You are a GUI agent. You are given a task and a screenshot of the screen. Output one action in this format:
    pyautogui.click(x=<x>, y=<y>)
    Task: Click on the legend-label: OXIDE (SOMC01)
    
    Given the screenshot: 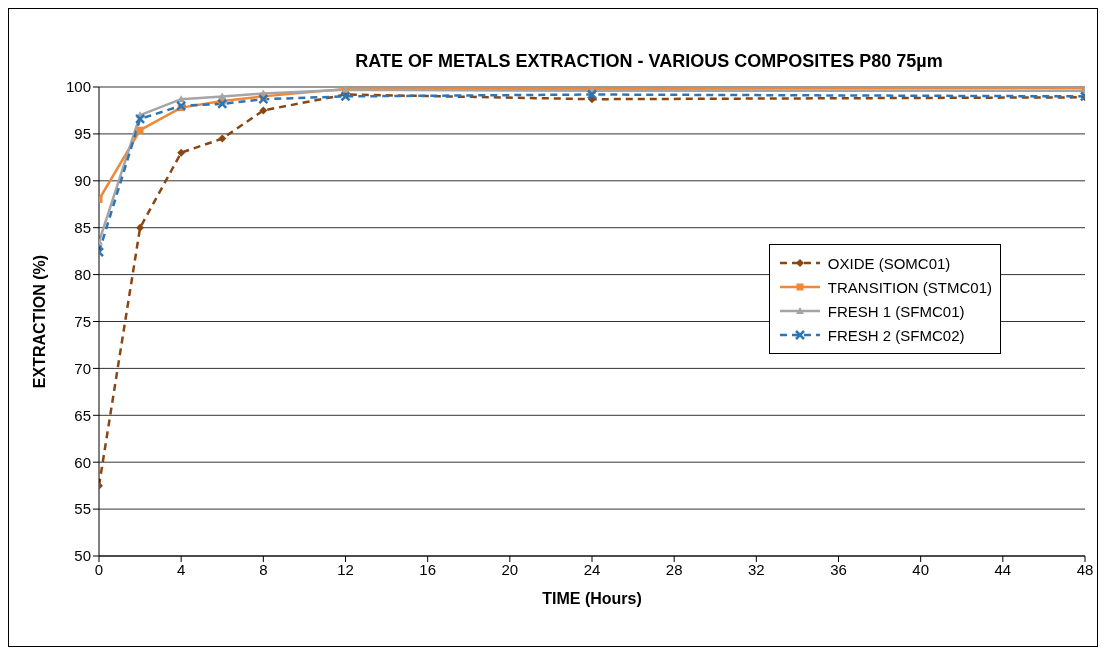 What is the action you would take?
    pyautogui.click(x=889, y=263)
    